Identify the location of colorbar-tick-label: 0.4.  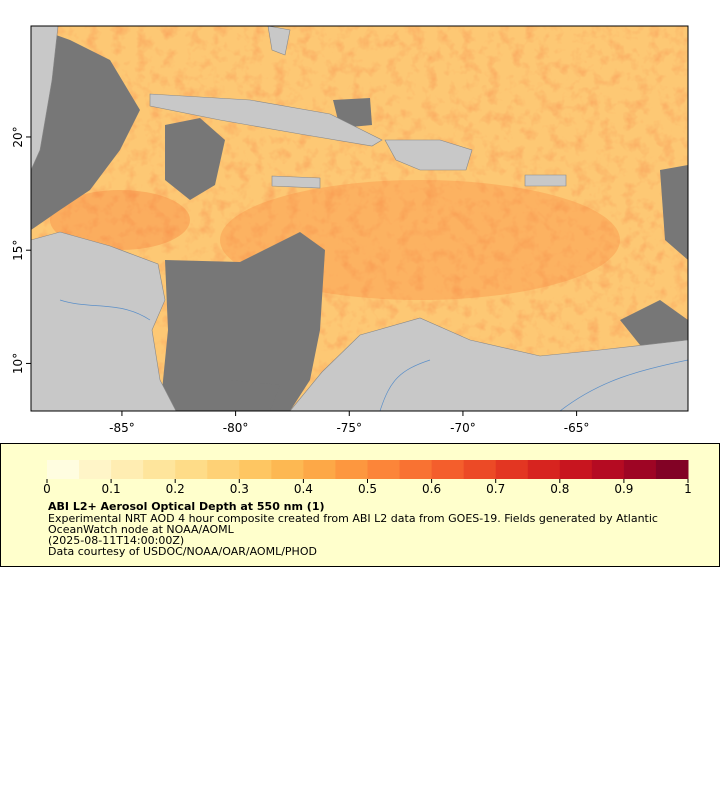
(303, 489).